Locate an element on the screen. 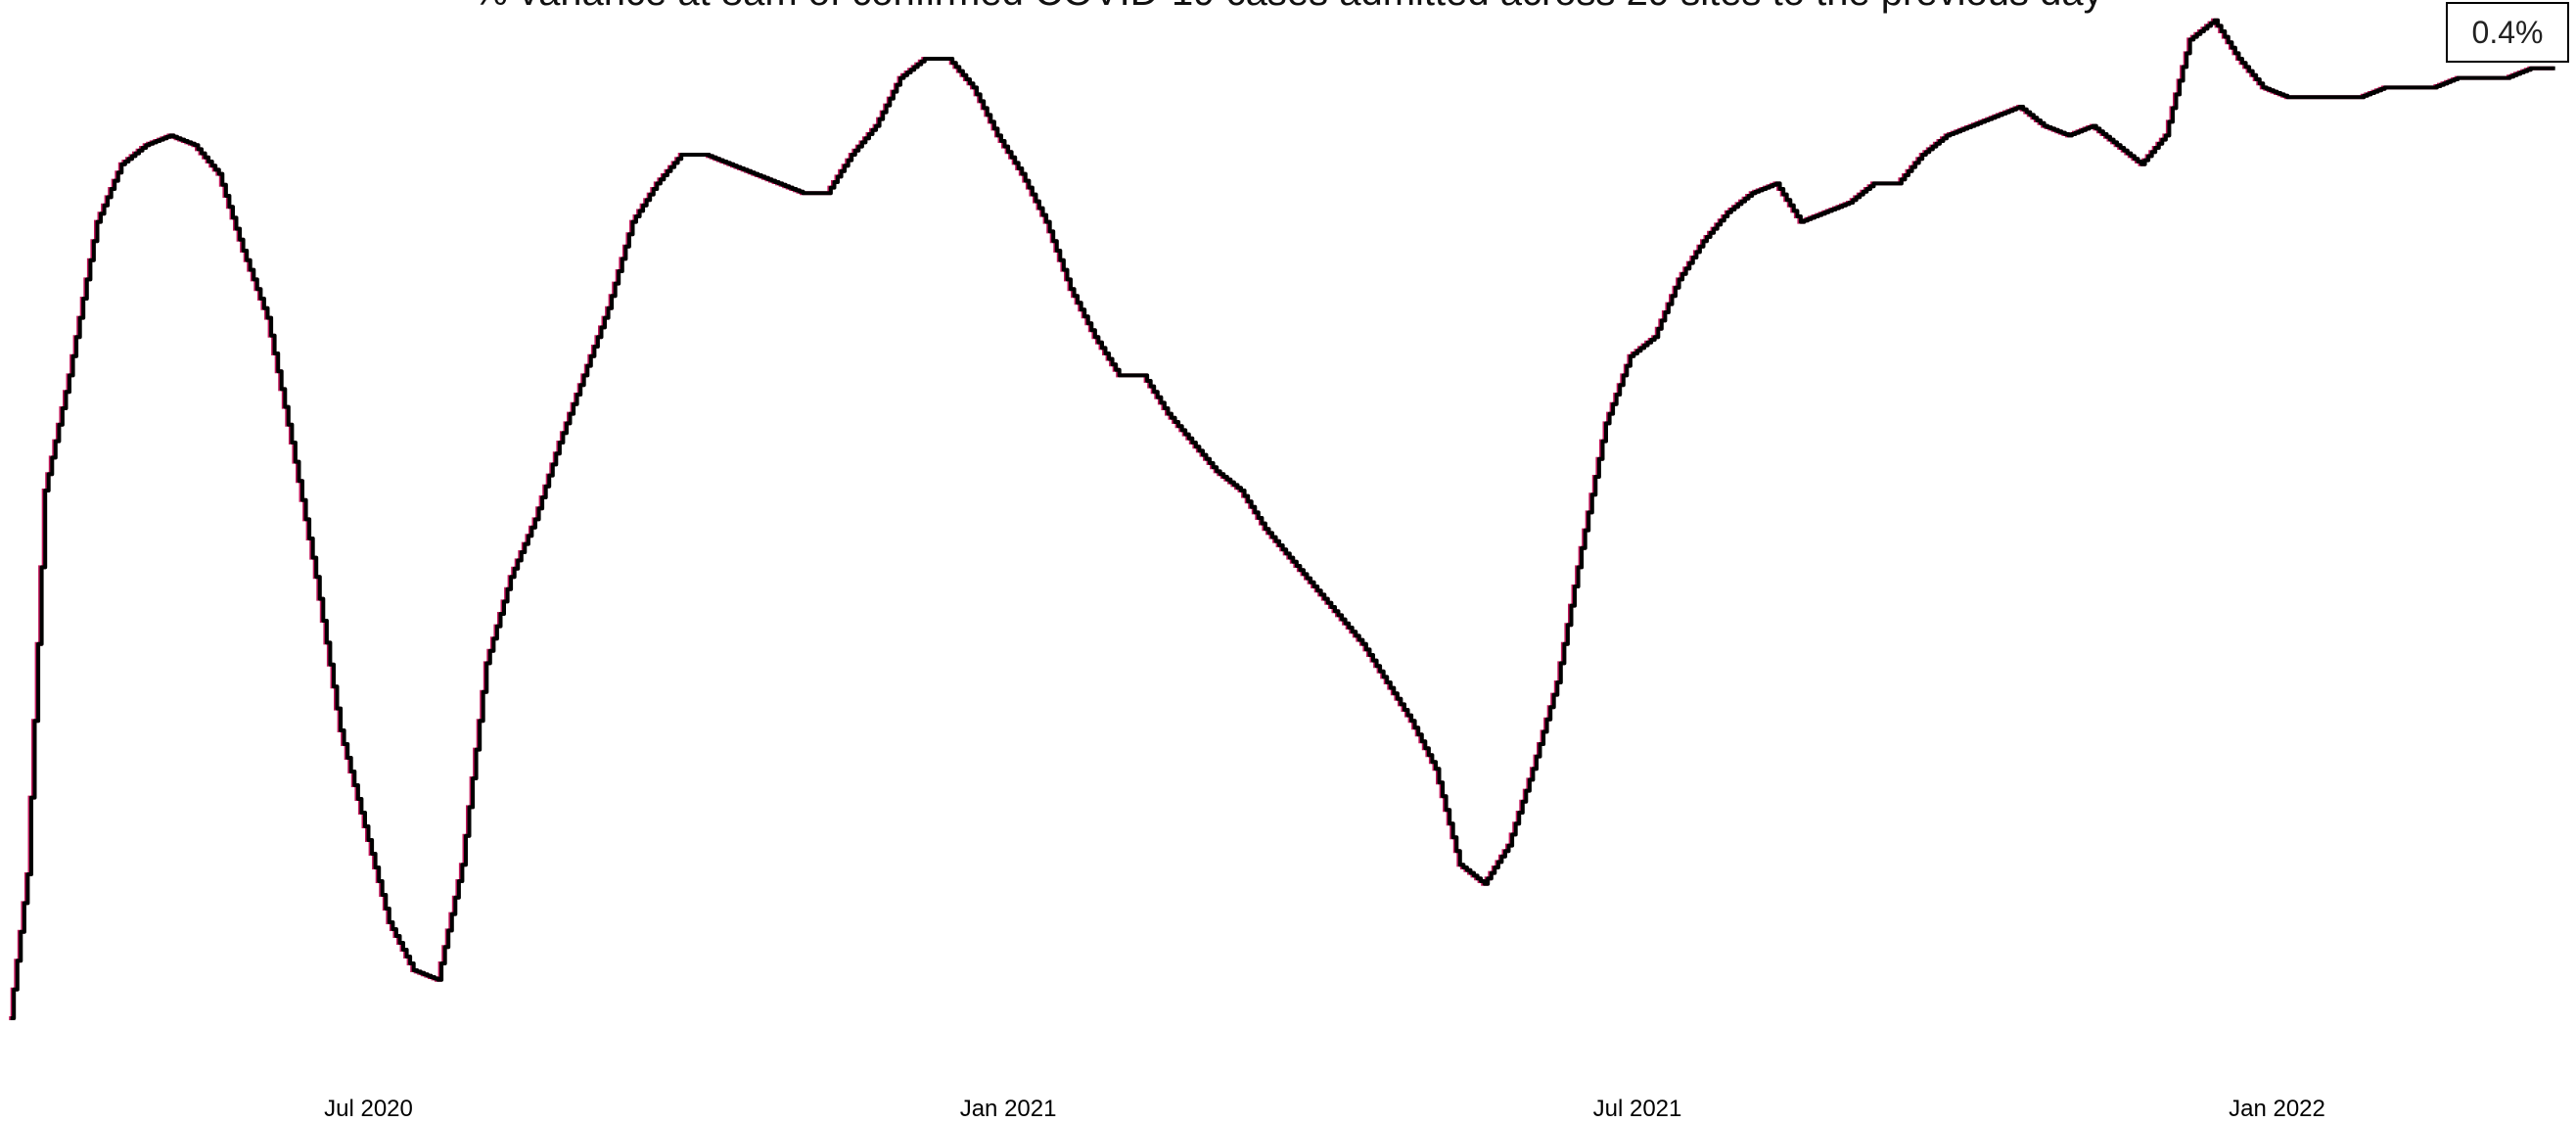  latest-value-box: 0.4% is located at coordinates (2507, 32).